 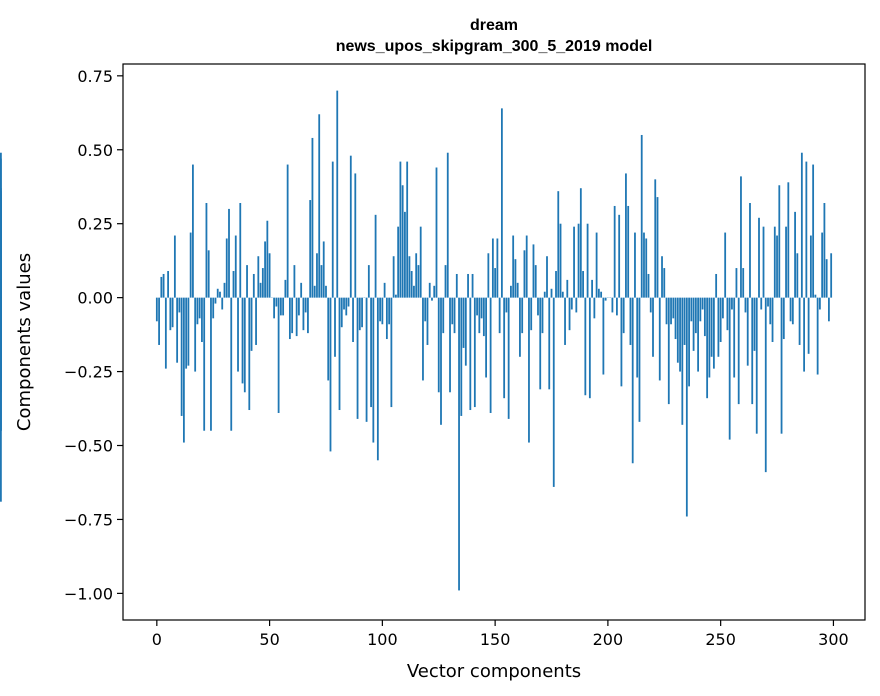 I want to click on y-tick-label: 0.75, so click(x=95, y=76).